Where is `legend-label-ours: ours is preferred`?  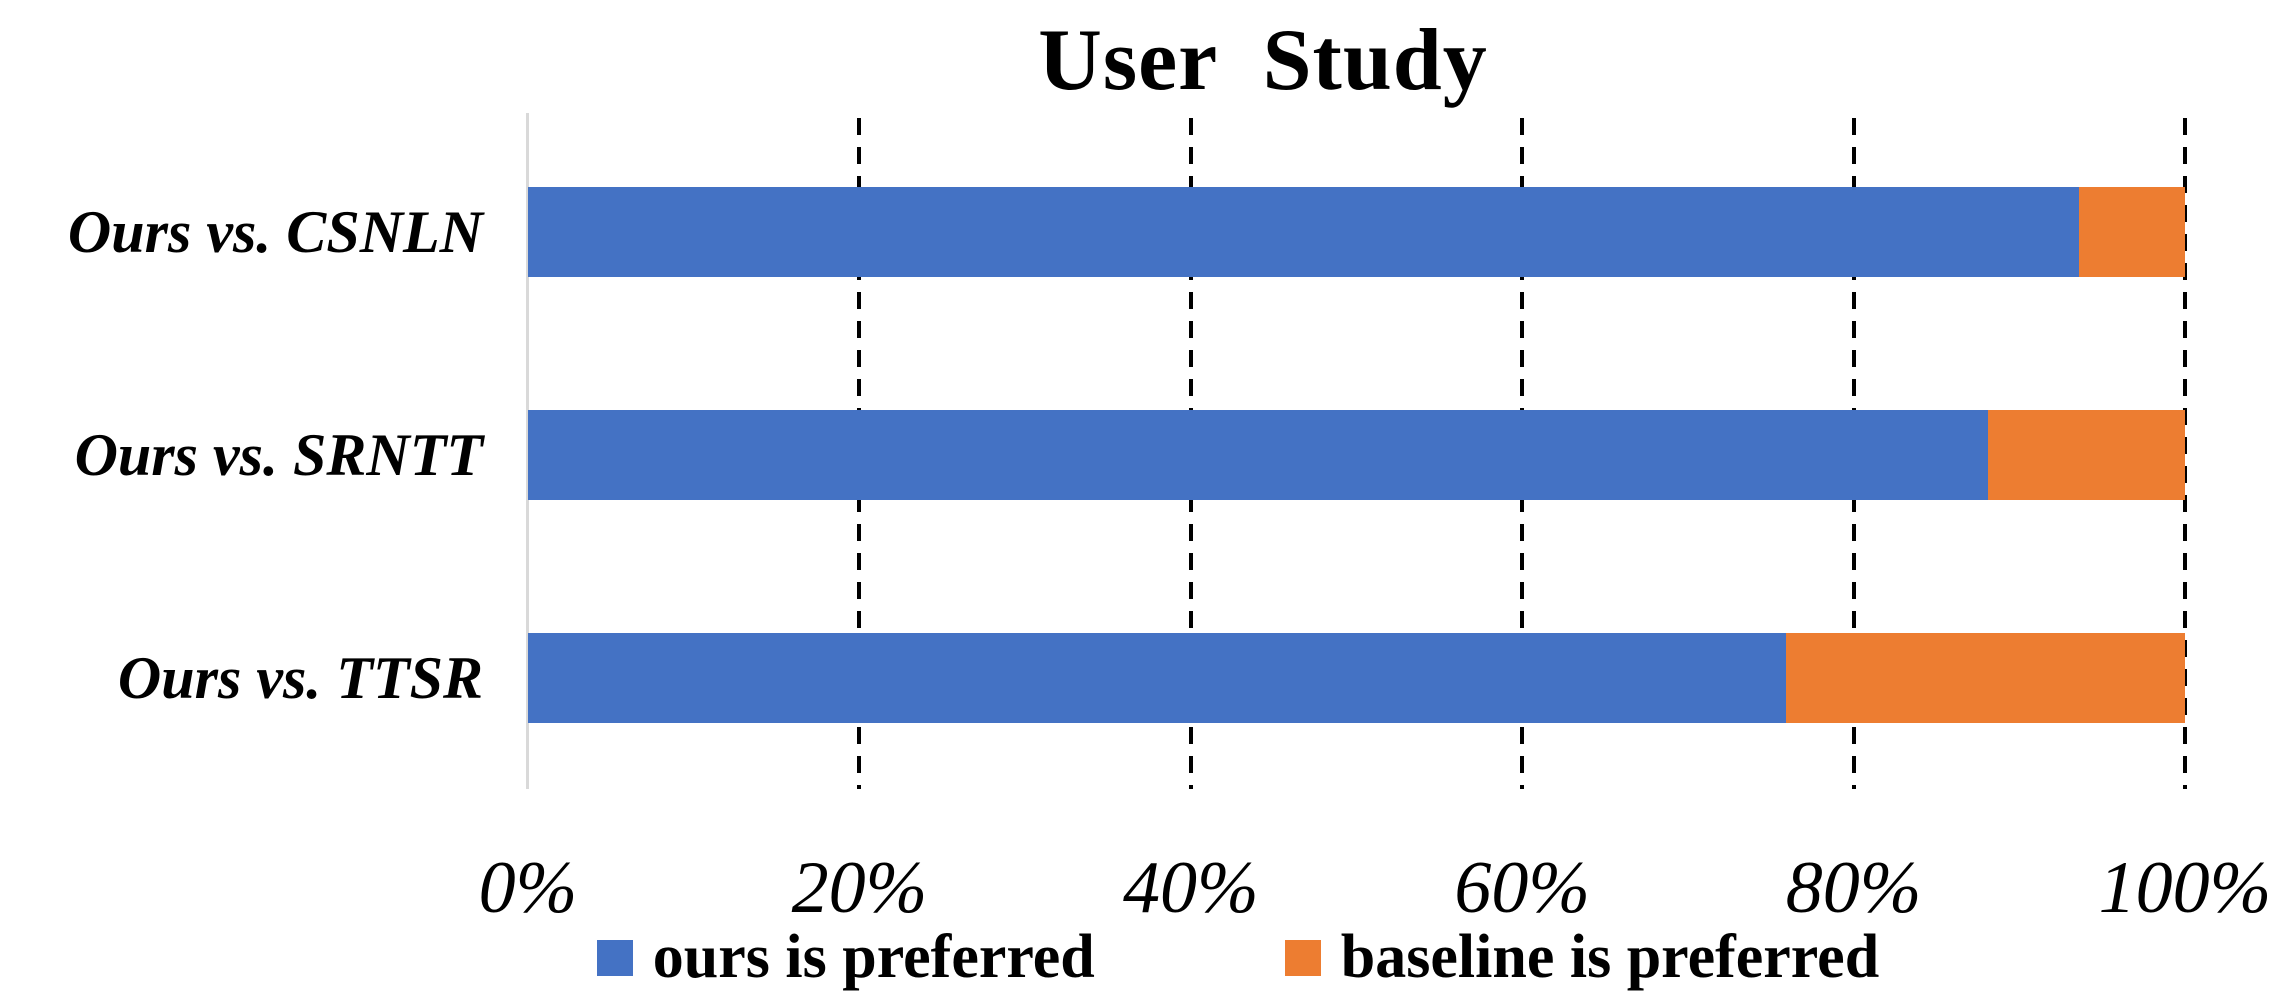
legend-label-ours: ours is preferred is located at coordinates (873, 957).